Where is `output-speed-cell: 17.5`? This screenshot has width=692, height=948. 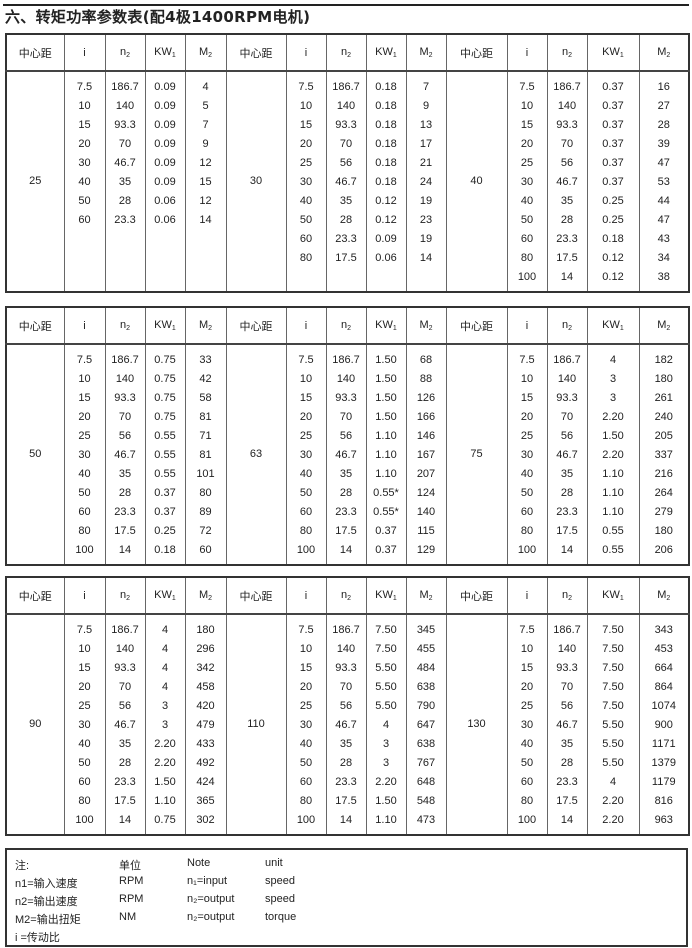 output-speed-cell: 17.5 is located at coordinates (566, 258).